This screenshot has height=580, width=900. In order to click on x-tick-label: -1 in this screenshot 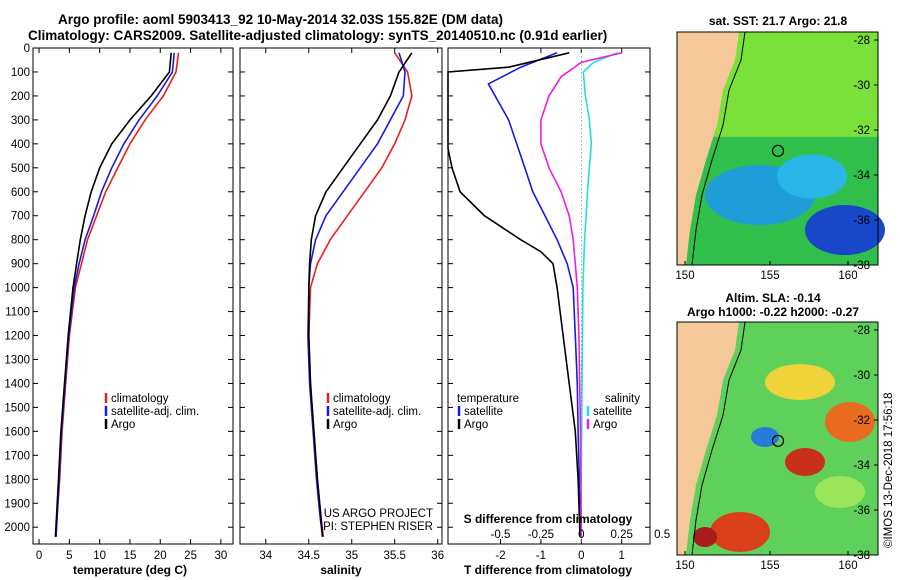, I will do `click(541, 556)`.